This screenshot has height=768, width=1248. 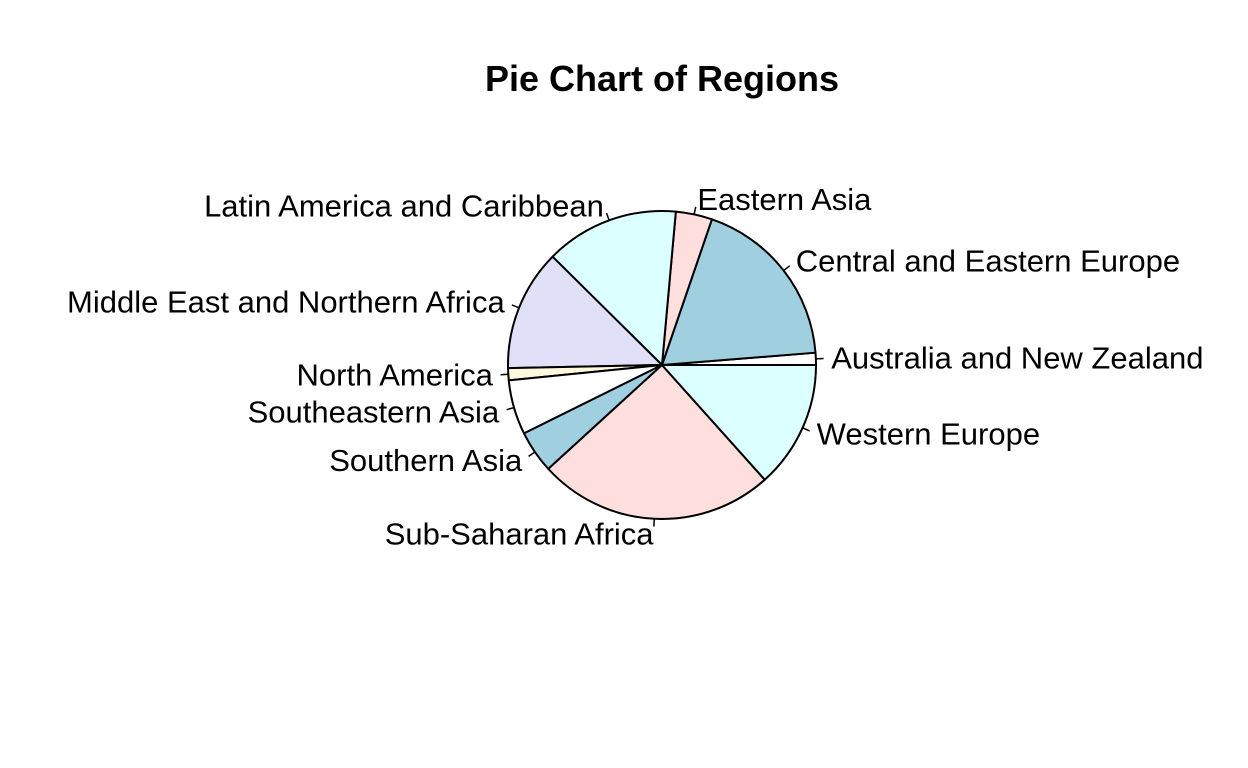 I want to click on slice-label: Western Europe, so click(x=928, y=434).